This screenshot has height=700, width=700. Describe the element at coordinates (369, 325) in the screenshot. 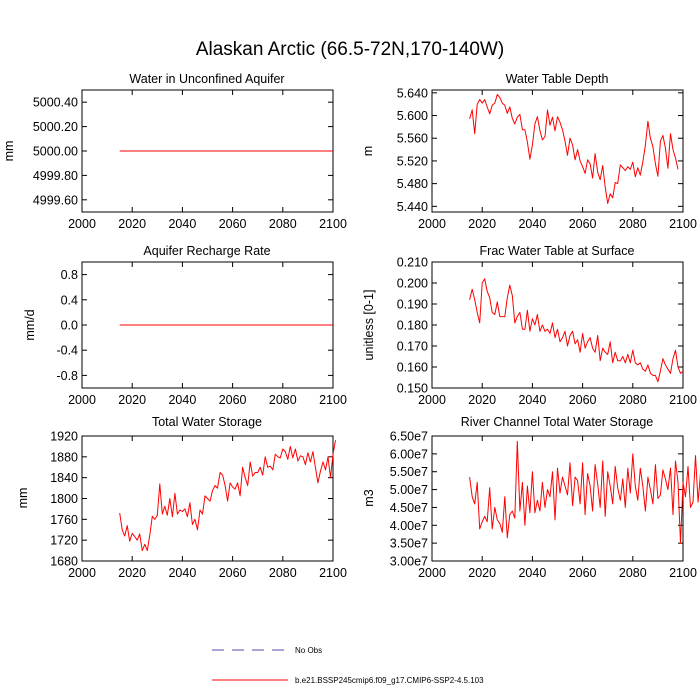

I see `y-axis-label: unitless [0-1]` at that location.